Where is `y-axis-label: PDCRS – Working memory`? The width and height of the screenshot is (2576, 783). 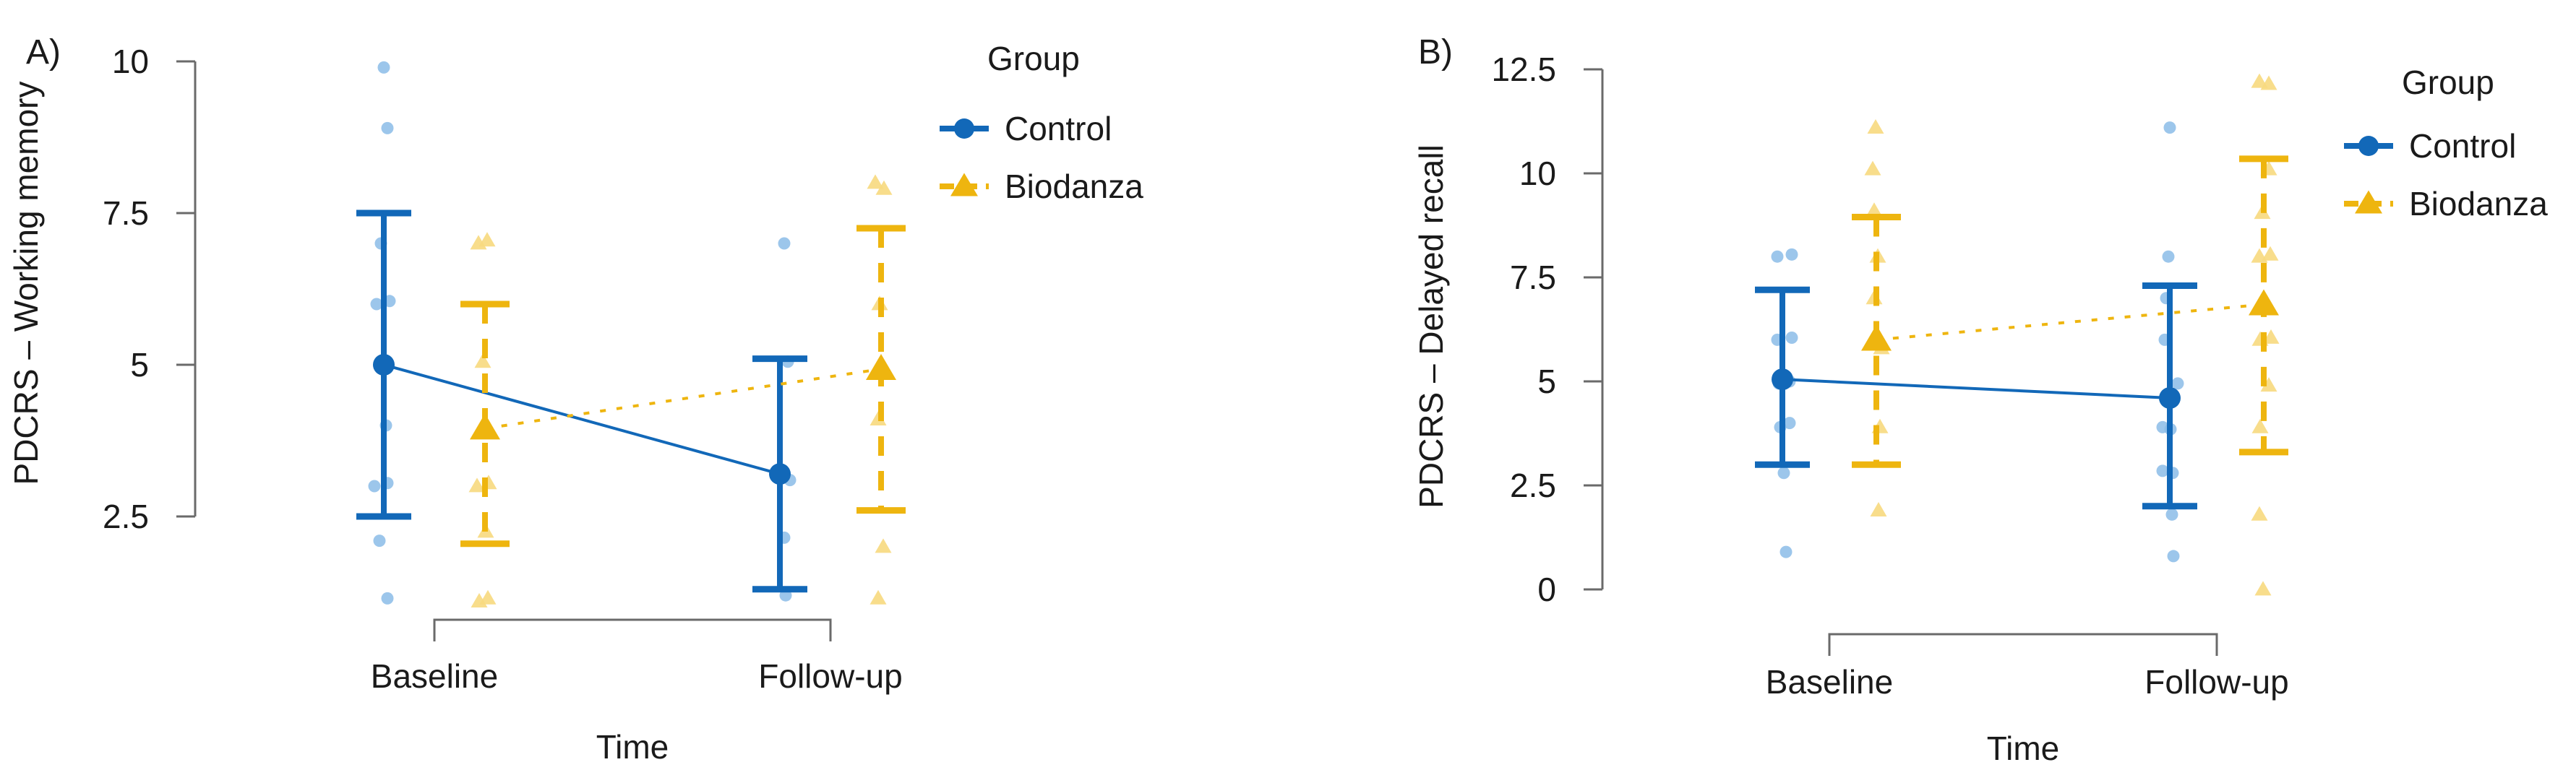 y-axis-label: PDCRS – Working memory is located at coordinates (26, 283).